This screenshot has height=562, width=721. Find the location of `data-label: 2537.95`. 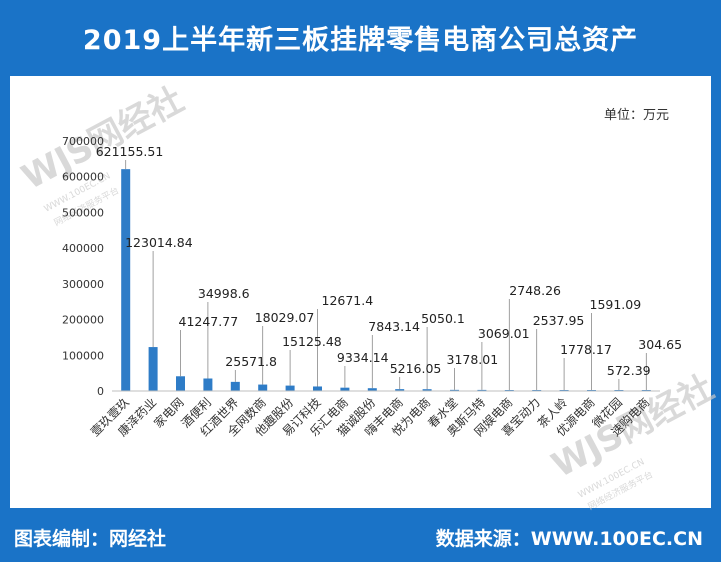

data-label: 2537.95 is located at coordinates (559, 320).